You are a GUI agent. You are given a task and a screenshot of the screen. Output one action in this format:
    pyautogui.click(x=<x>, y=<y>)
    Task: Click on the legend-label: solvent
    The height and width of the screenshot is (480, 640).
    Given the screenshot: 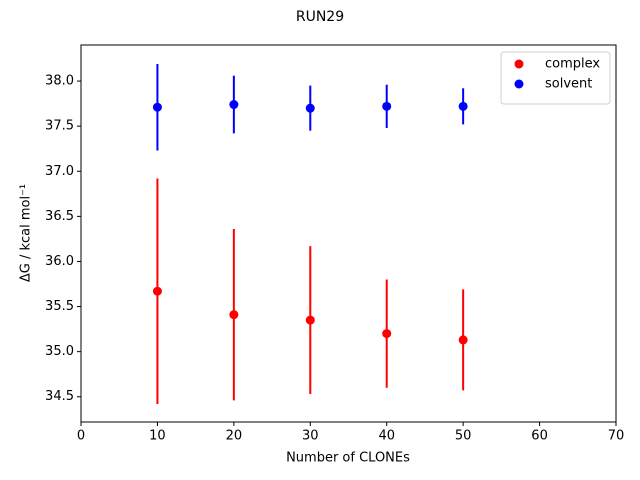 What is the action you would take?
    pyautogui.click(x=568, y=84)
    